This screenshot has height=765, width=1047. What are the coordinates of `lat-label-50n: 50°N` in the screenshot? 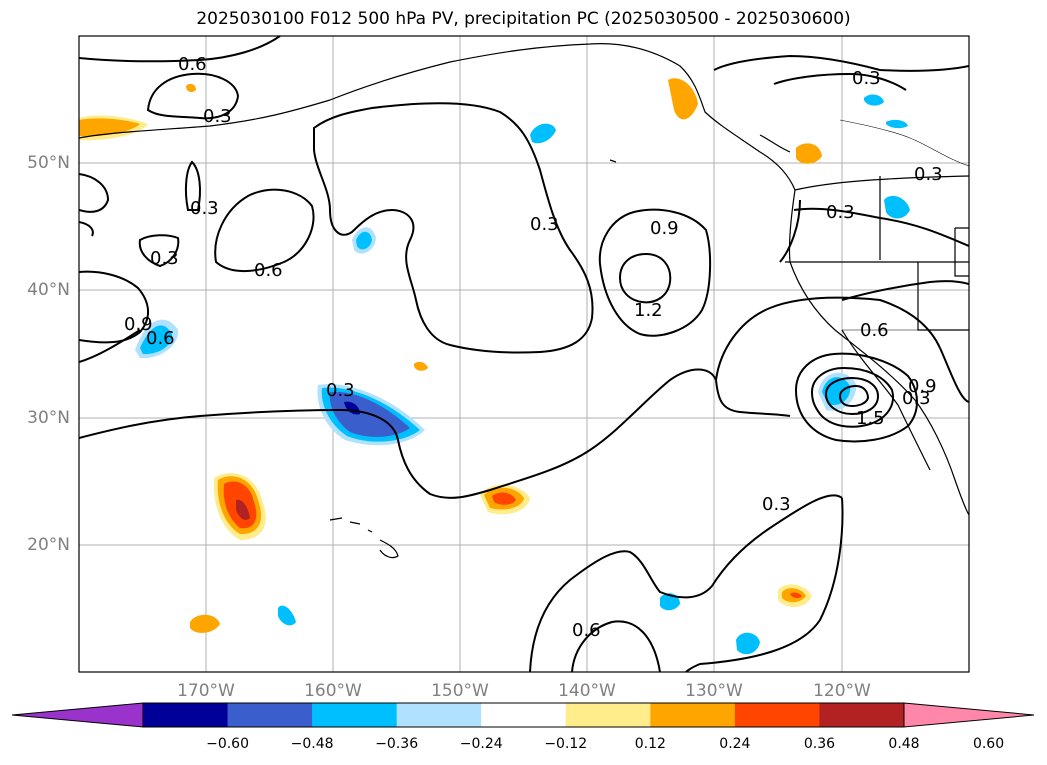 It's located at (48, 163).